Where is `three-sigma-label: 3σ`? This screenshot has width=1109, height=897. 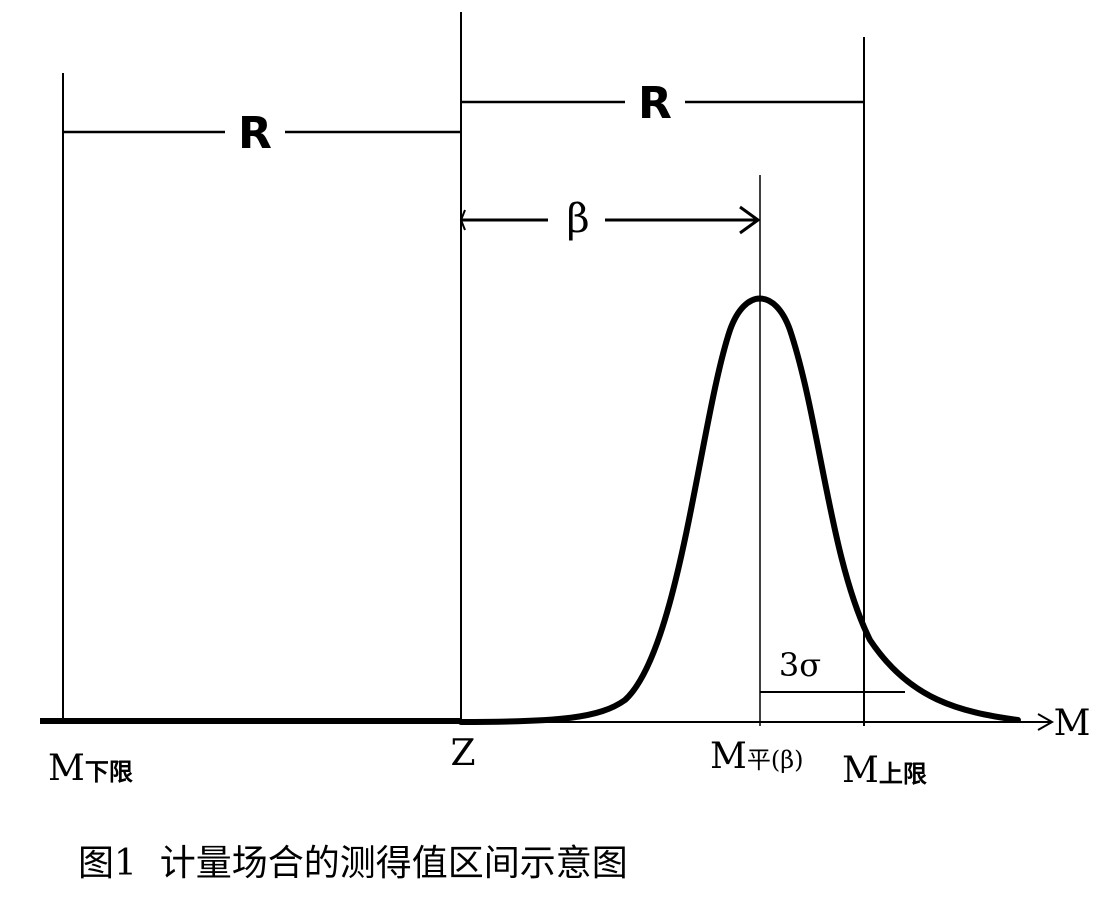
three-sigma-label: 3σ is located at coordinates (800, 665).